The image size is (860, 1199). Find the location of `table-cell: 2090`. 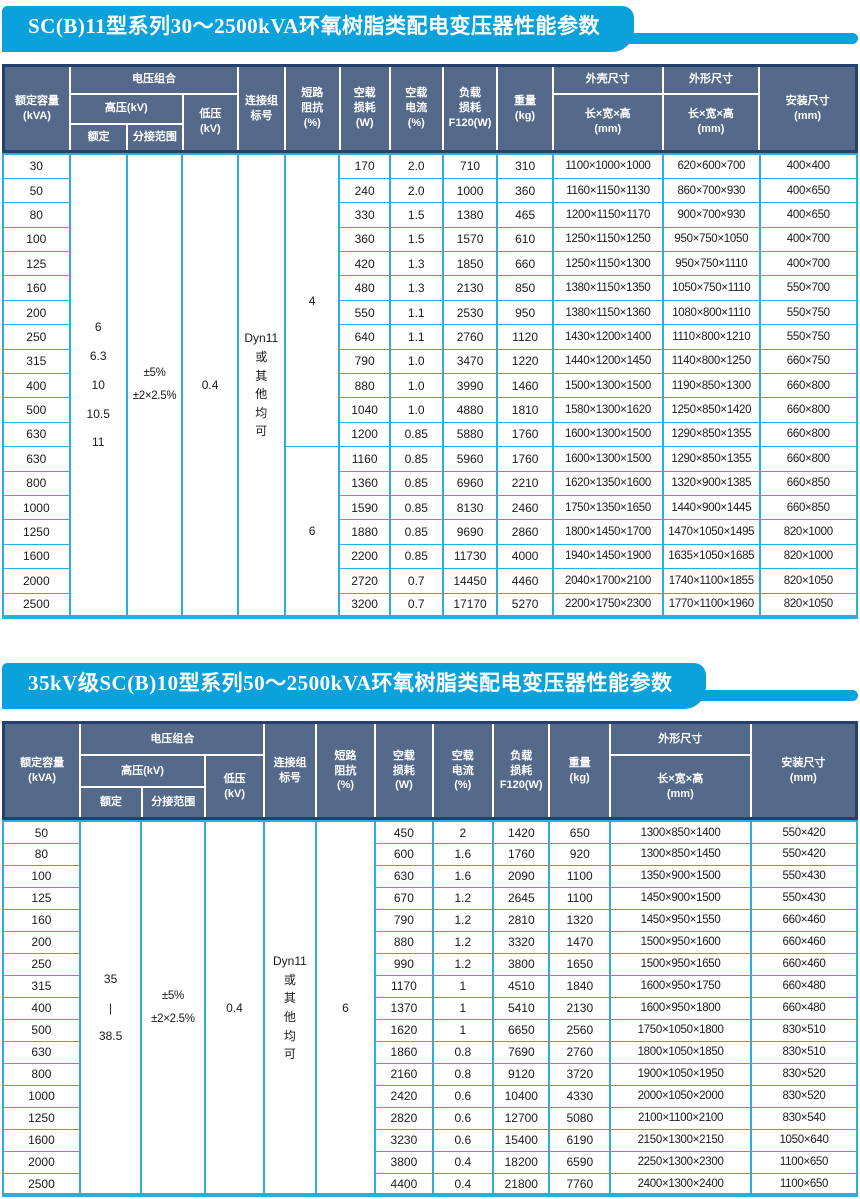

table-cell: 2090 is located at coordinates (521, 876).